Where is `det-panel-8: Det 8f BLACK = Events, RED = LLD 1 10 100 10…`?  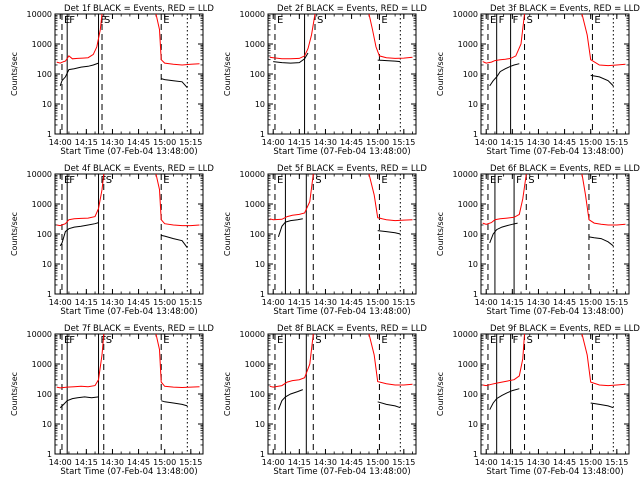
det-panel-8: Det 8f BLACK = Events, RED = LLD 1 10 100 10… is located at coordinates (325, 400).